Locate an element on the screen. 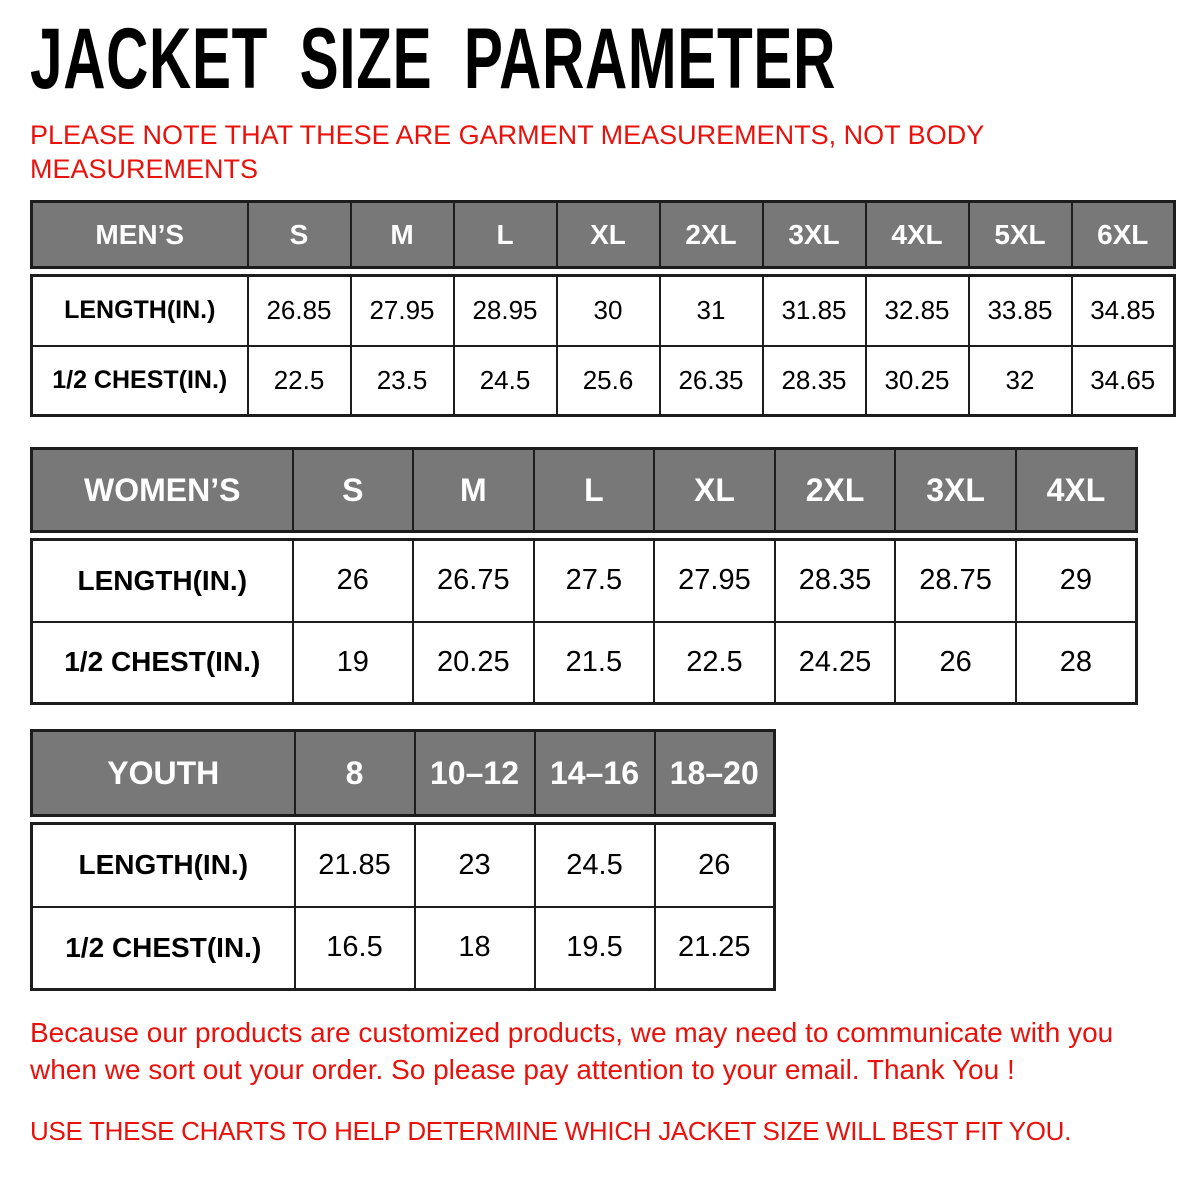  womens-row-0: LENGTH(IN.) 26 26.75 27.5 27.95 28.35 28.75 29 is located at coordinates (584, 580).